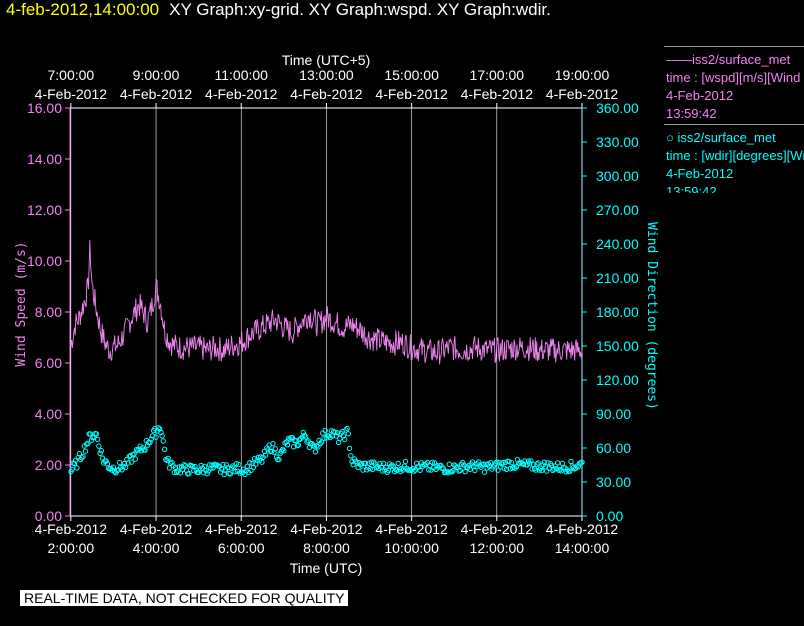 Image resolution: width=804 pixels, height=626 pixels. I want to click on bottom-tick-time: 2:00:00, so click(70, 548).